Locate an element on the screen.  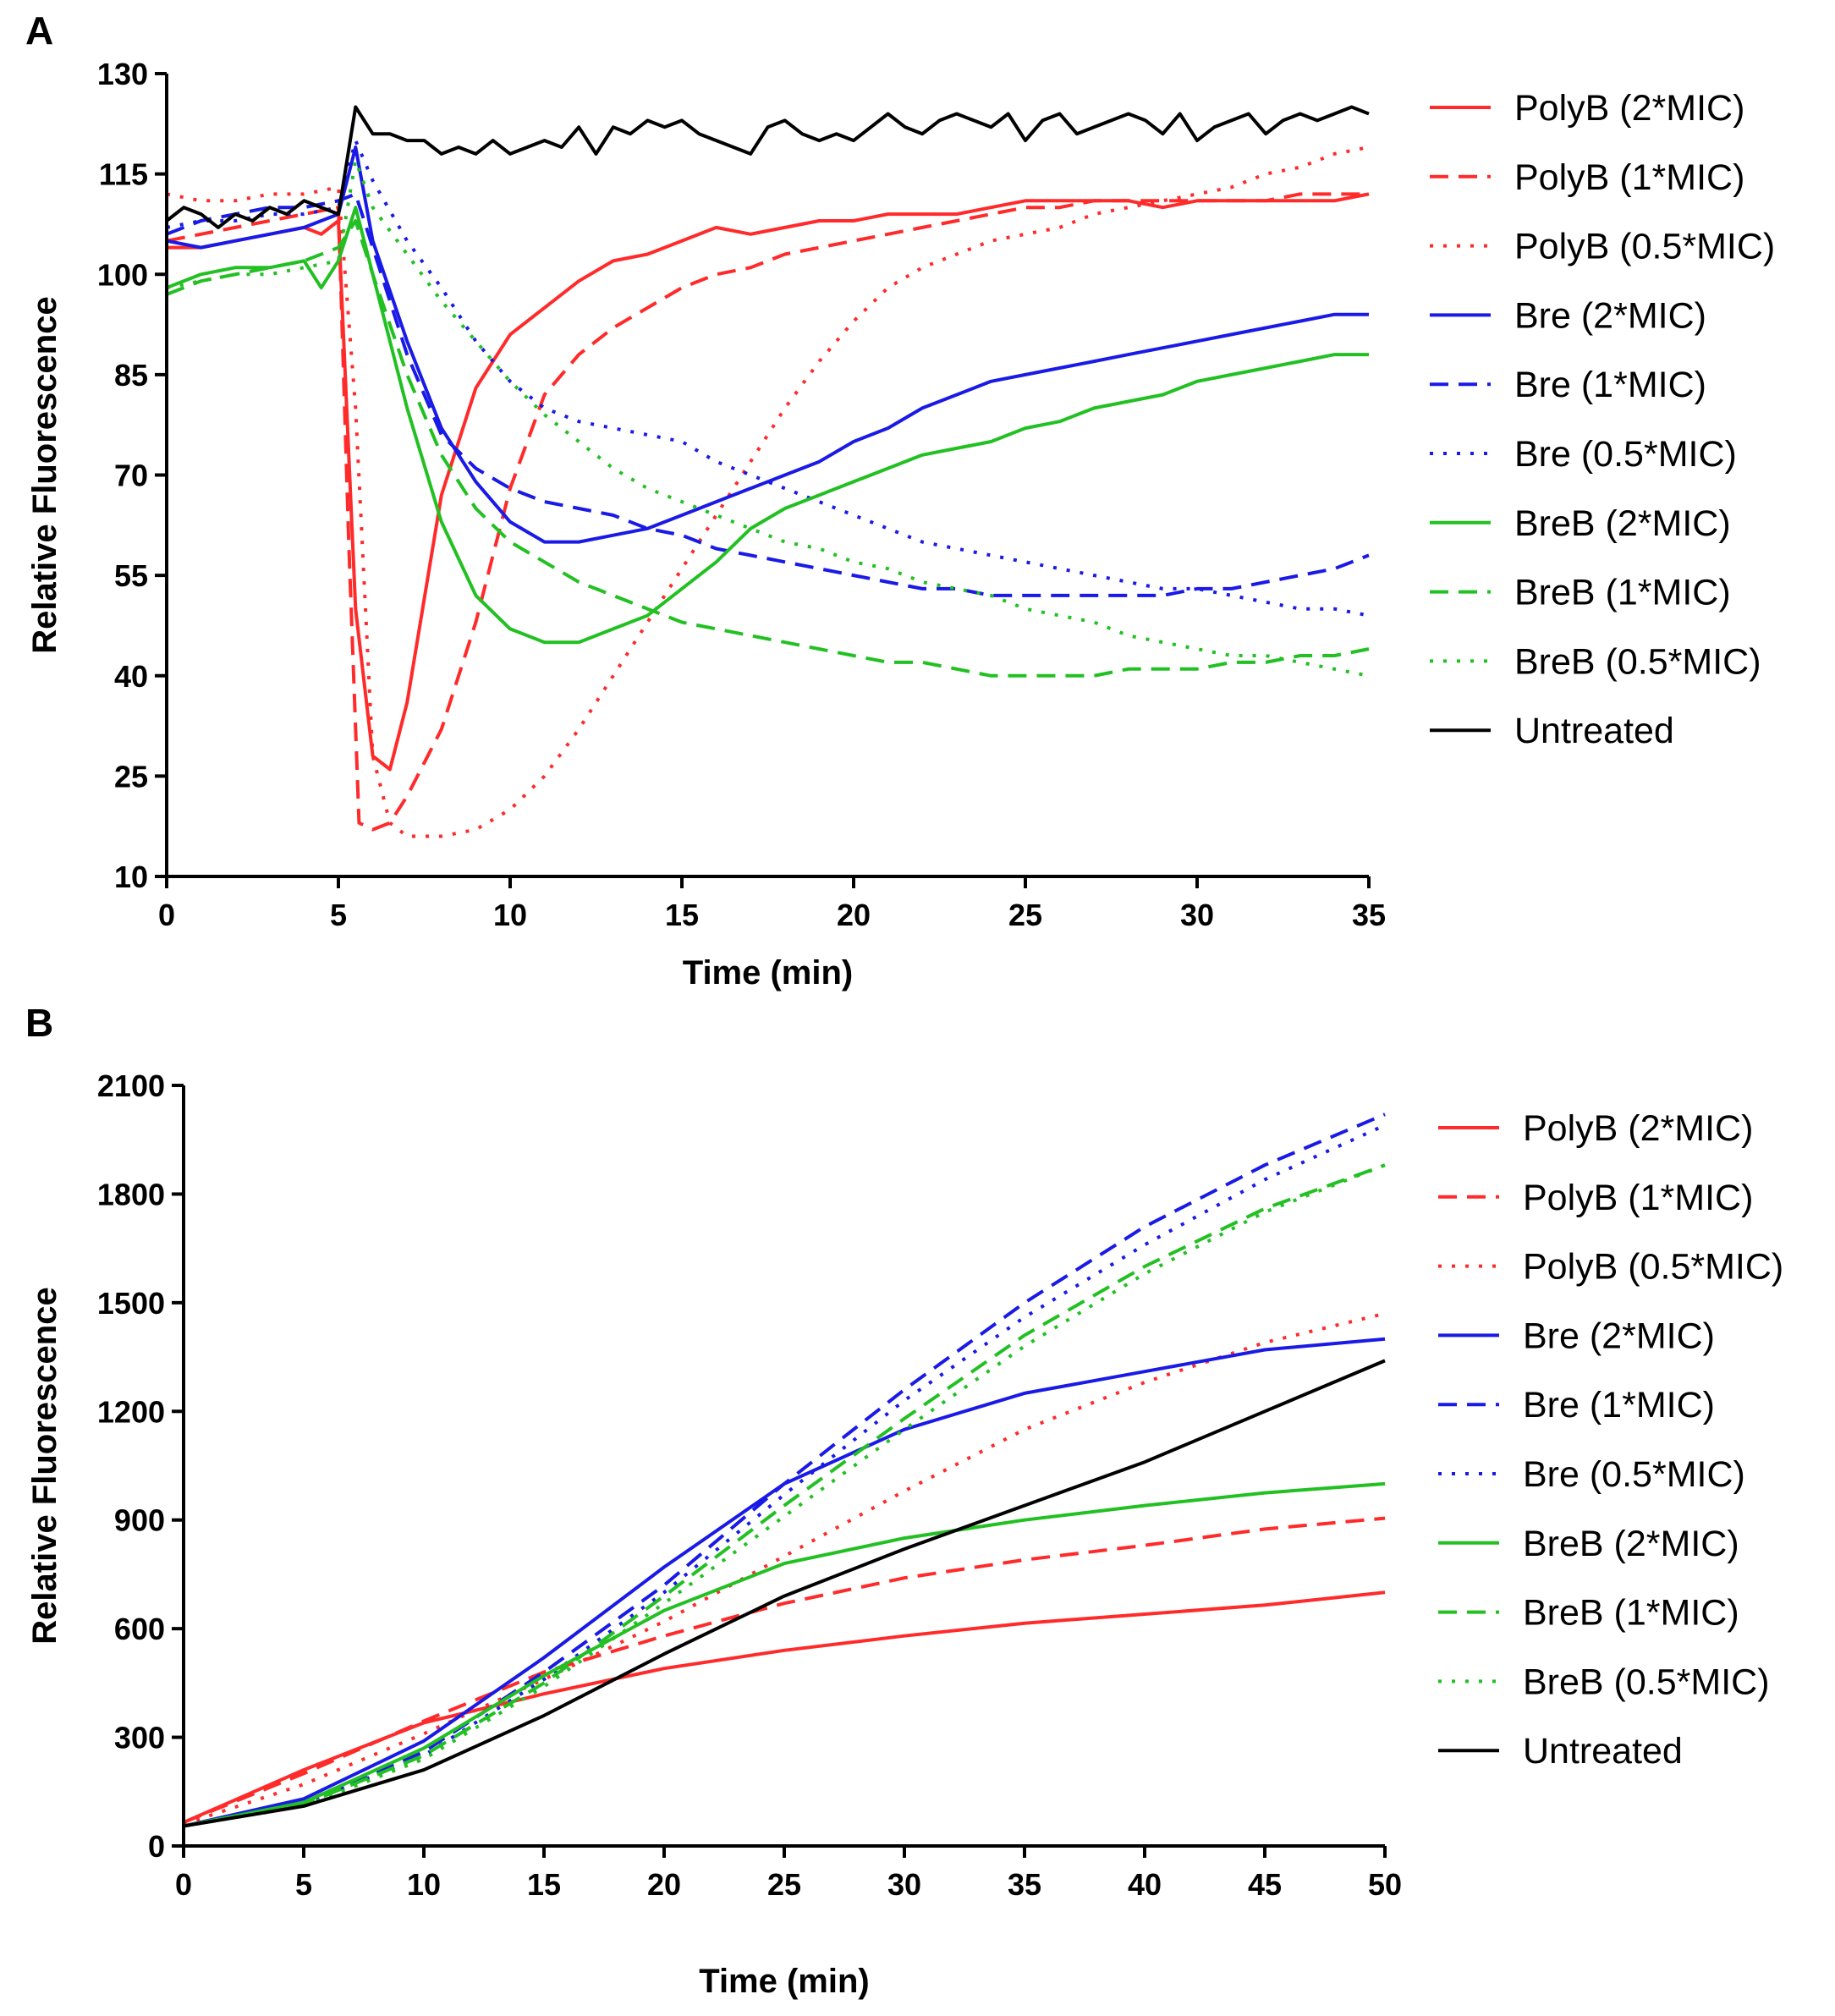
y-tick-label: 115 is located at coordinates (123, 174).